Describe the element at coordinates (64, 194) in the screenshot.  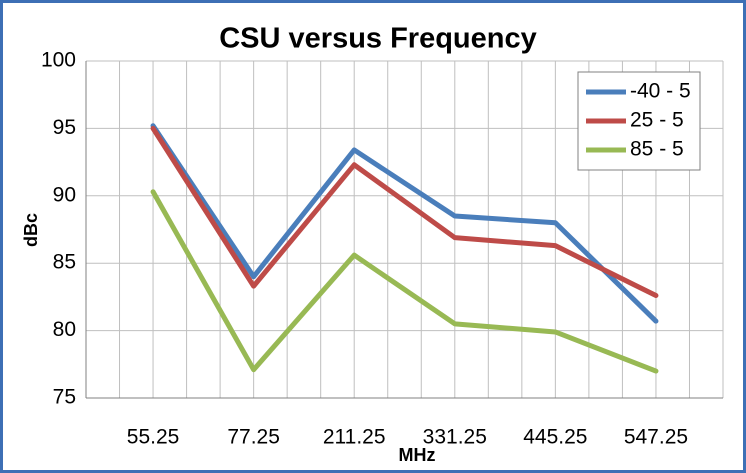
I see `y-tick-label: 90` at that location.